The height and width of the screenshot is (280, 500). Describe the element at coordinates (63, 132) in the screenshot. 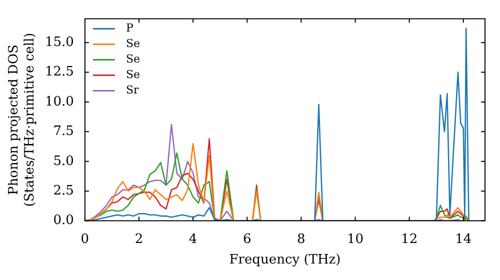

I see `y-tick-label: 7.5` at that location.